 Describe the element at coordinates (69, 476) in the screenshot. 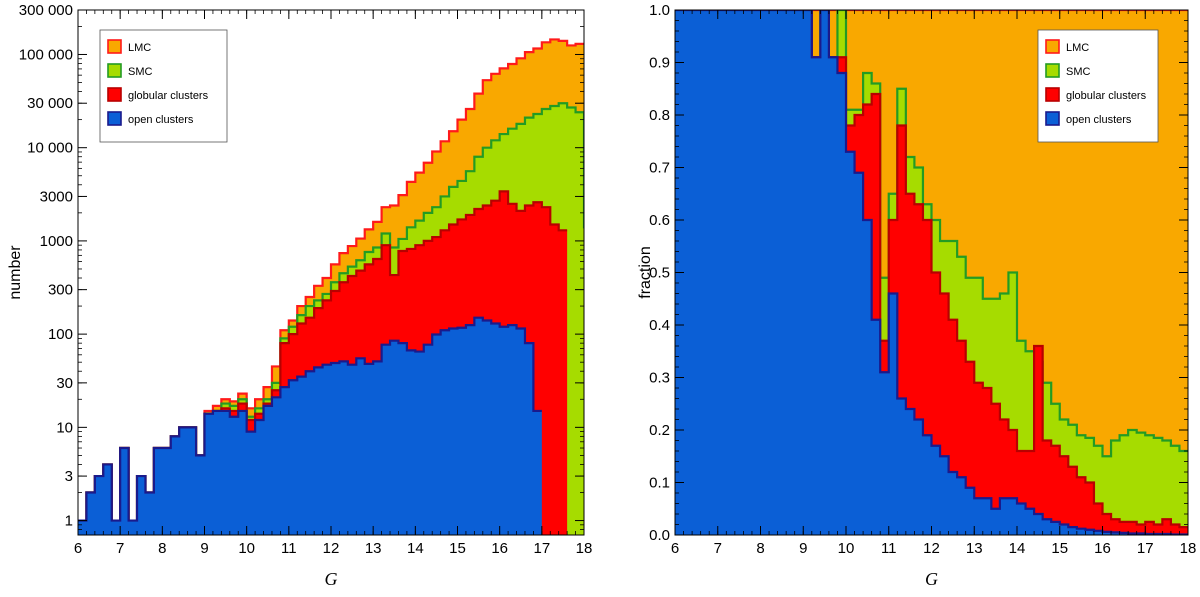

I see `y-tick-label: 3` at that location.